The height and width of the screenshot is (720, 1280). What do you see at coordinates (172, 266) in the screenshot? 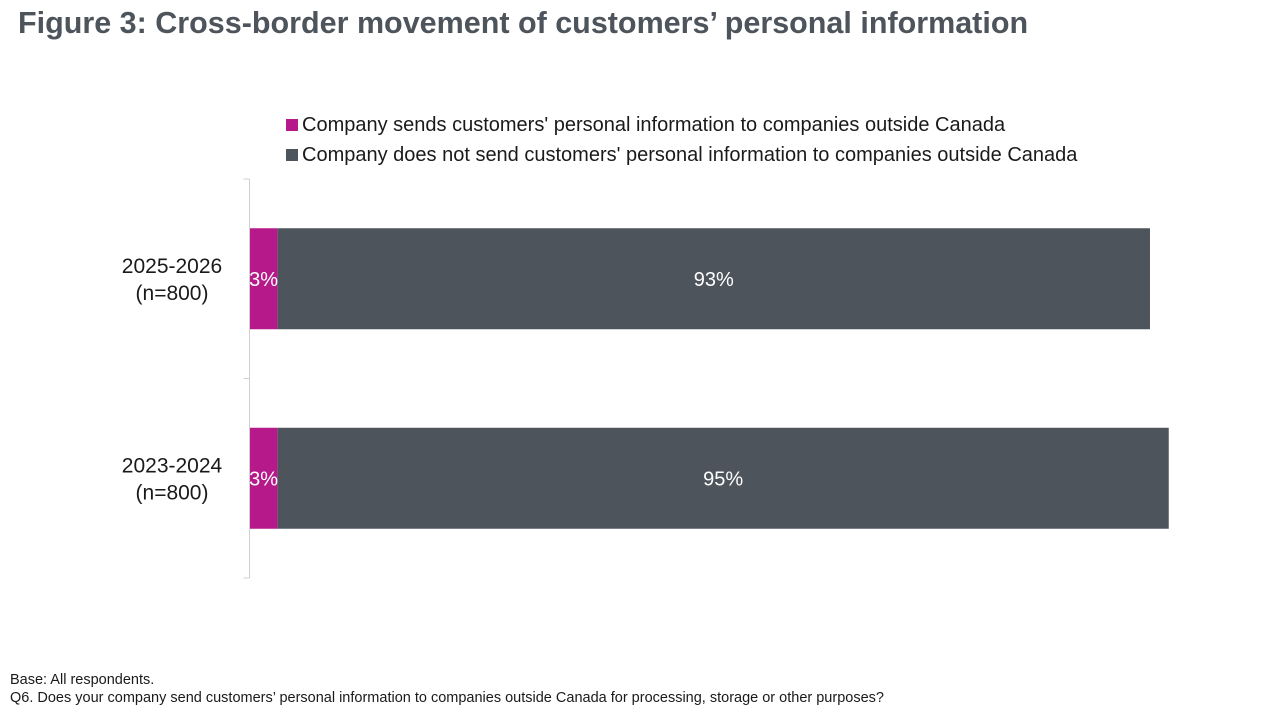
I see `category-label: 2025-2026` at bounding box center [172, 266].